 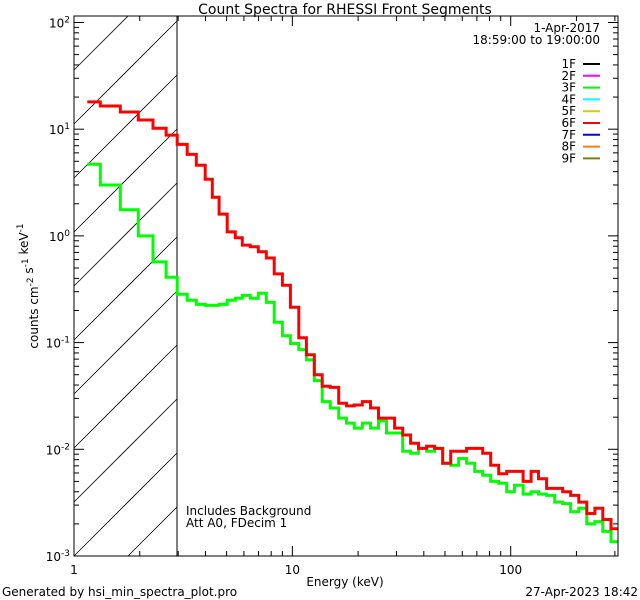 I want to click on x-tick-label: 1, so click(x=74, y=570).